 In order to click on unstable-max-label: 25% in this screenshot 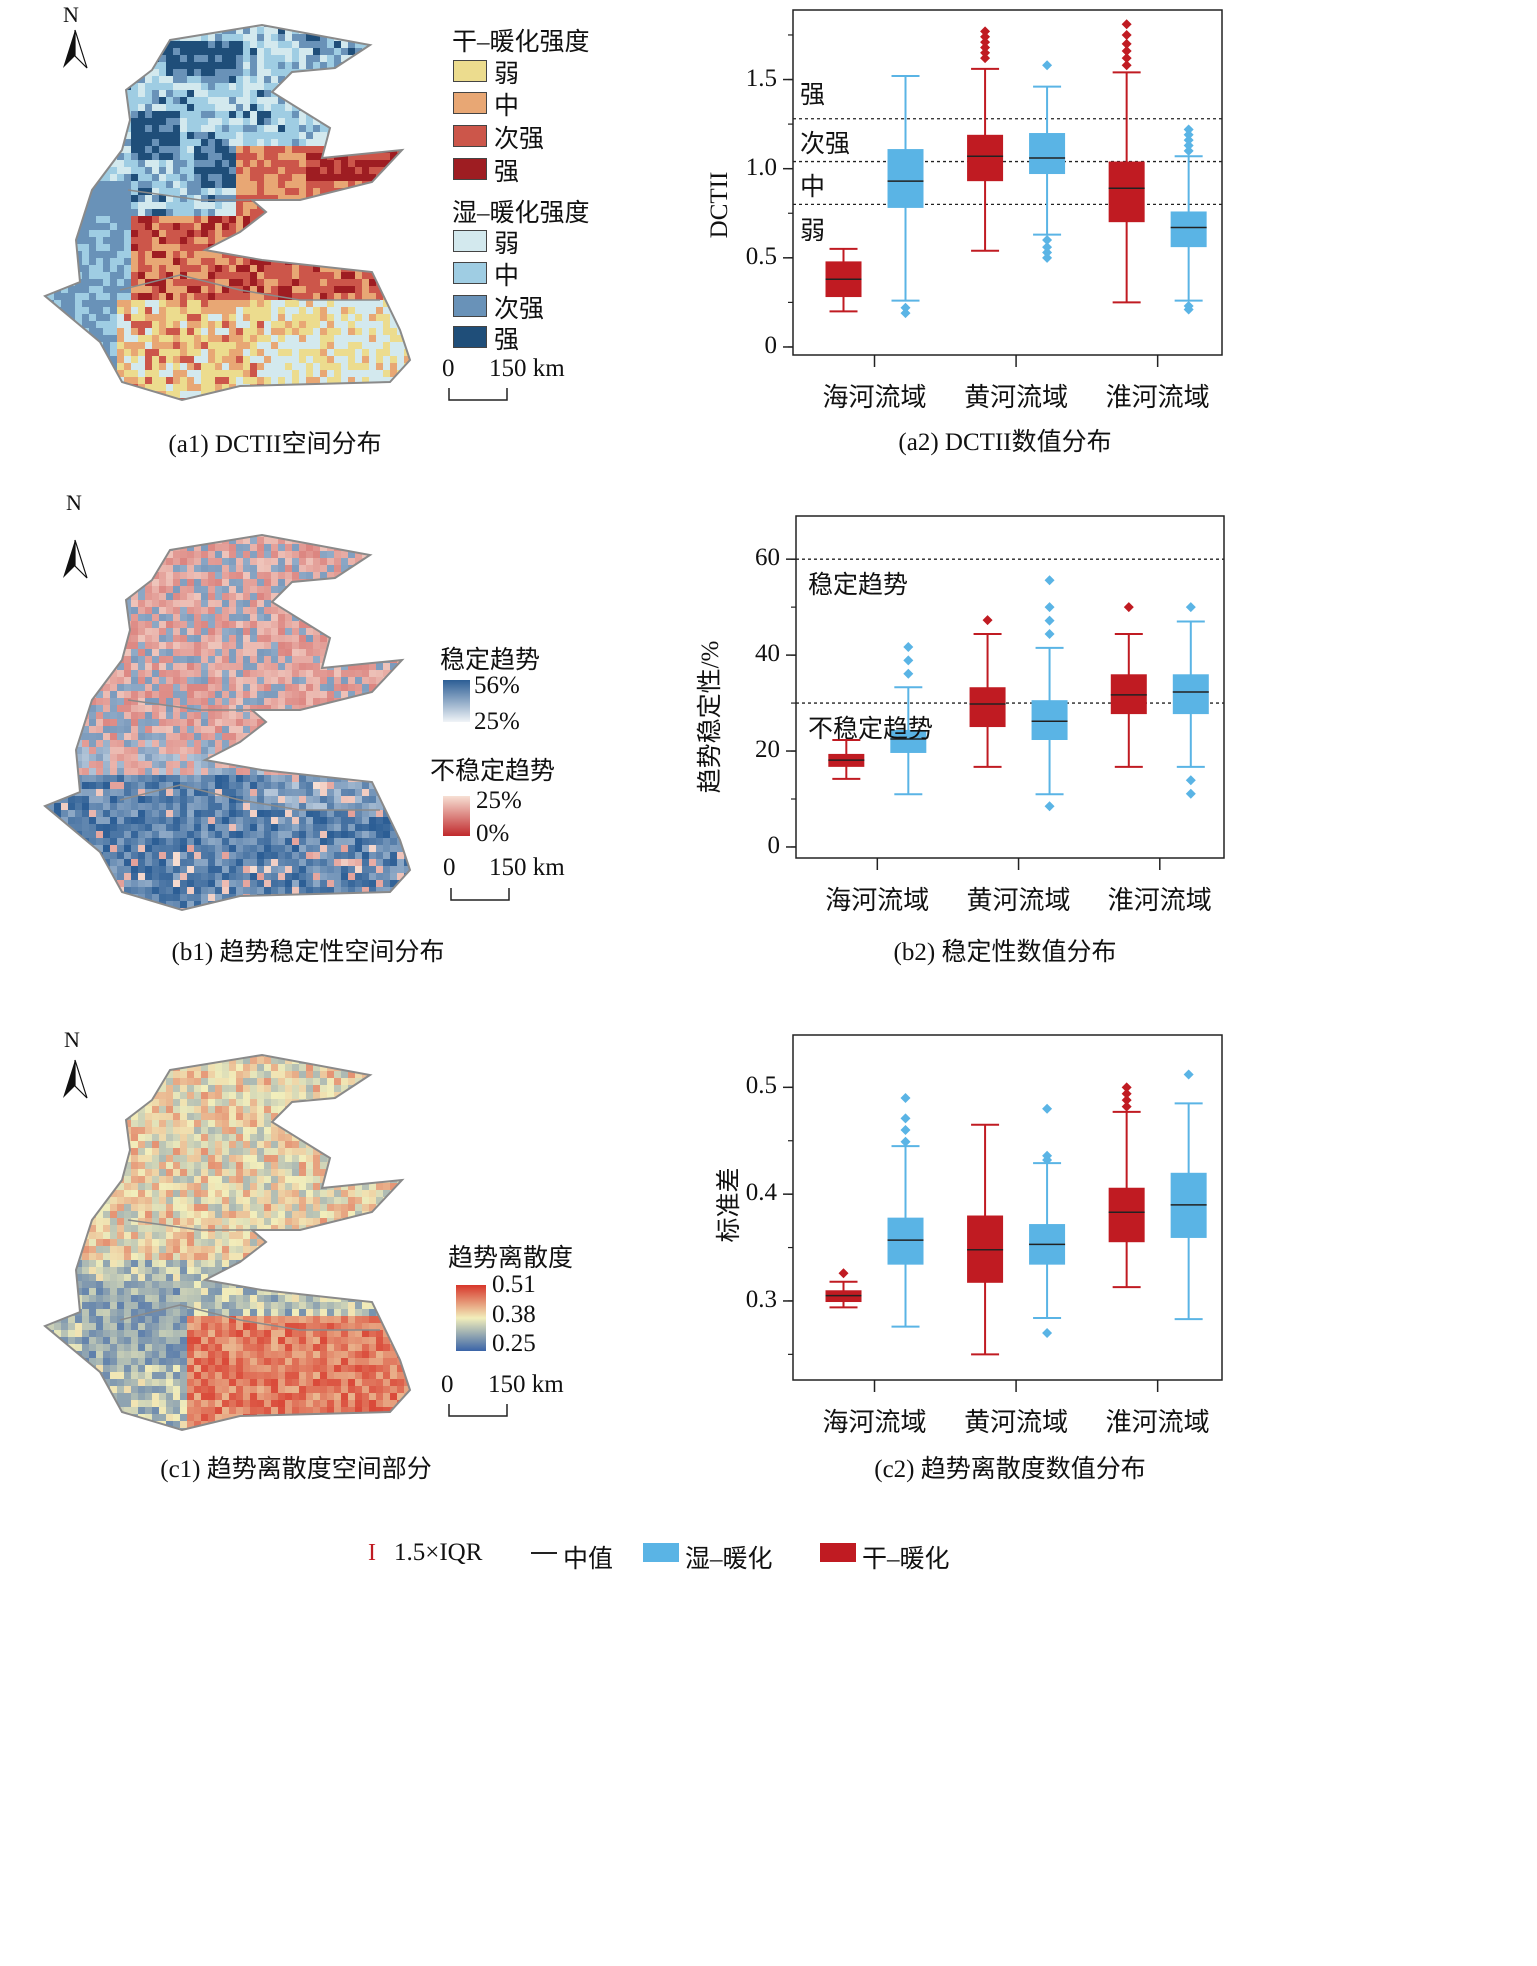, I will do `click(499, 800)`.